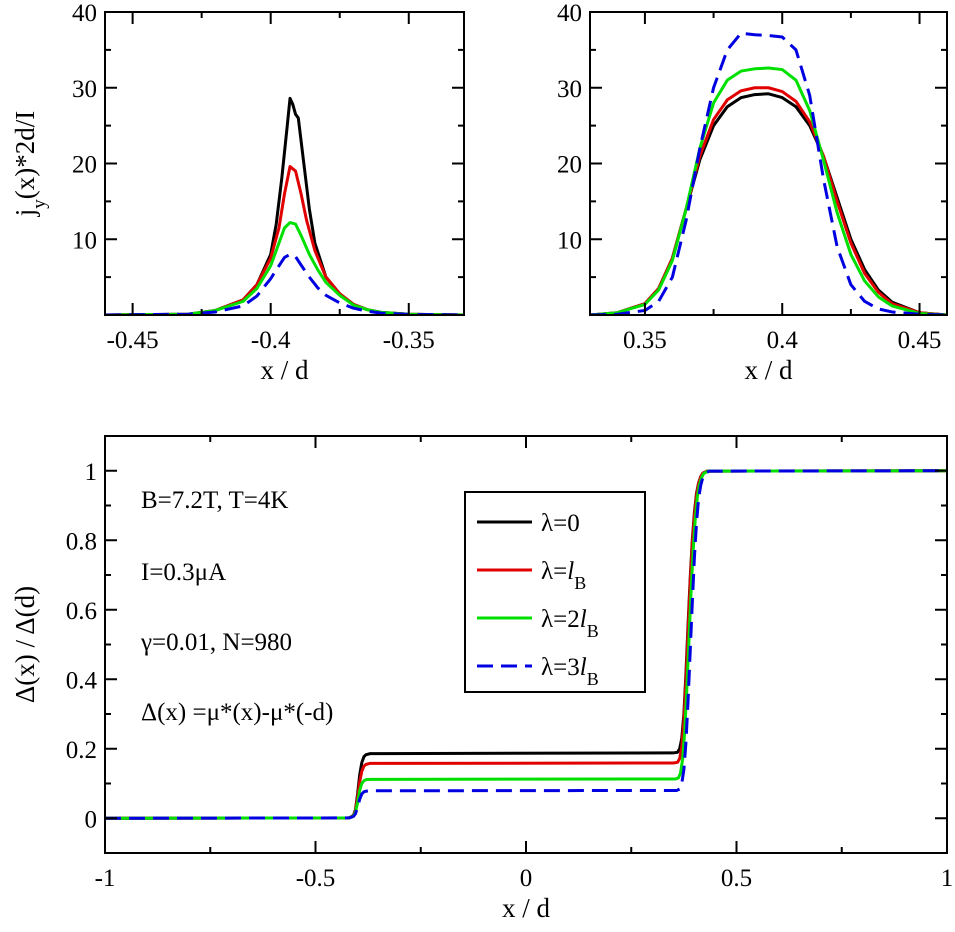  What do you see at coordinates (316, 878) in the screenshot?
I see `x-tick-label: -0.5` at bounding box center [316, 878].